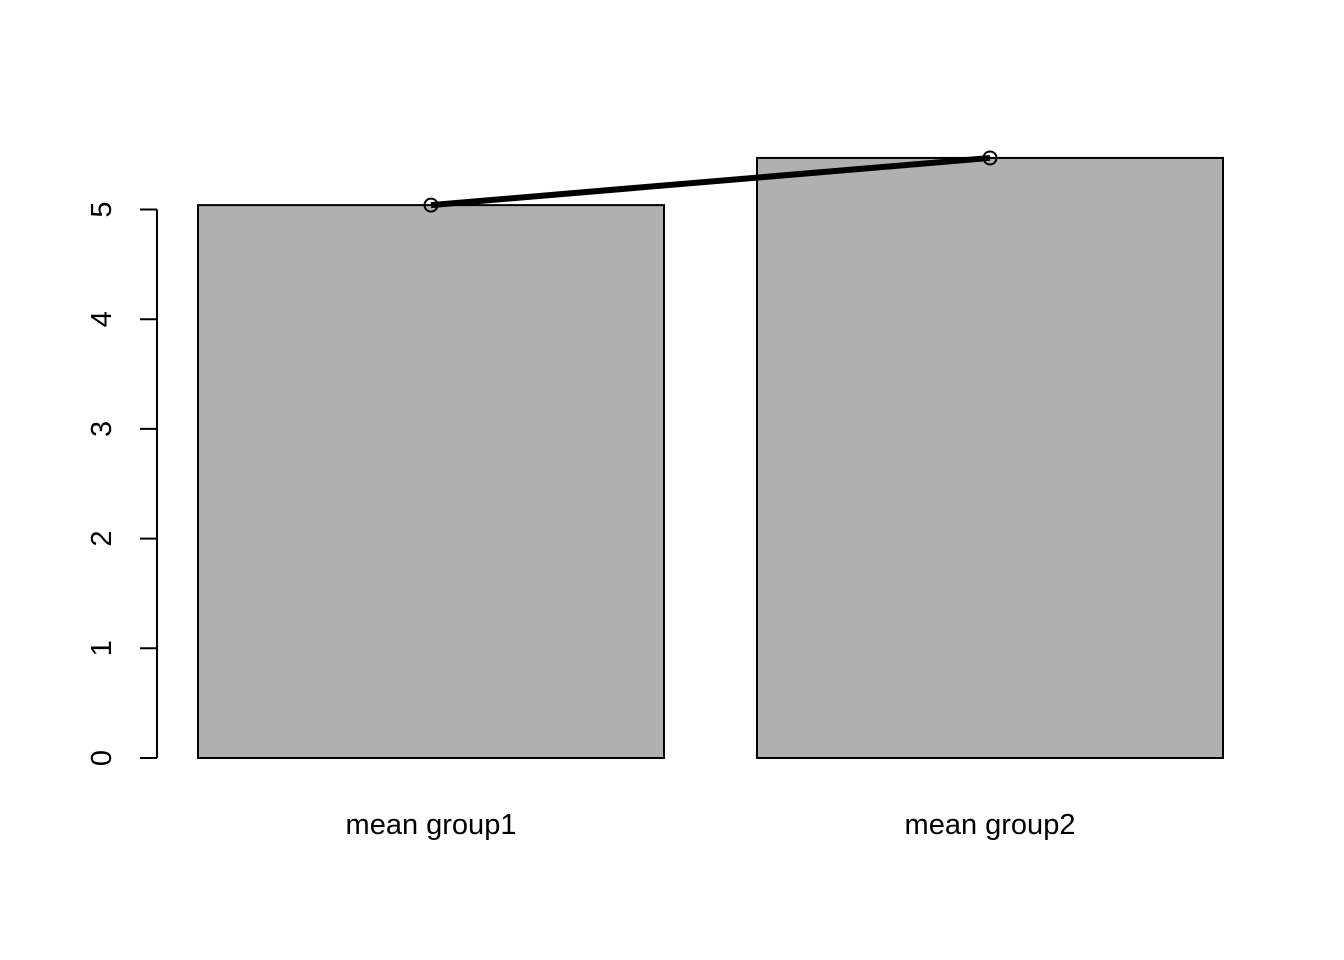 The height and width of the screenshot is (960, 1344). Describe the element at coordinates (711, 825) in the screenshot. I see `x-axis-labels: mean group1 mean group2` at that location.